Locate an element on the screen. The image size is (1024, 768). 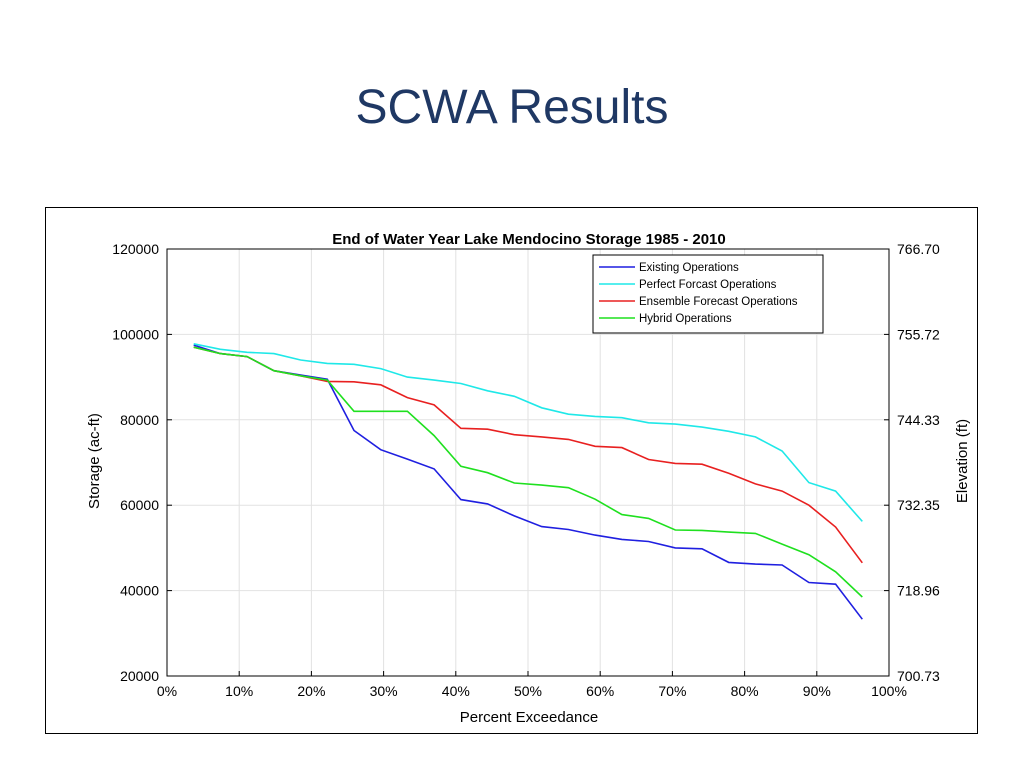
y-right-tick-label: 755.72 is located at coordinates (918, 334).